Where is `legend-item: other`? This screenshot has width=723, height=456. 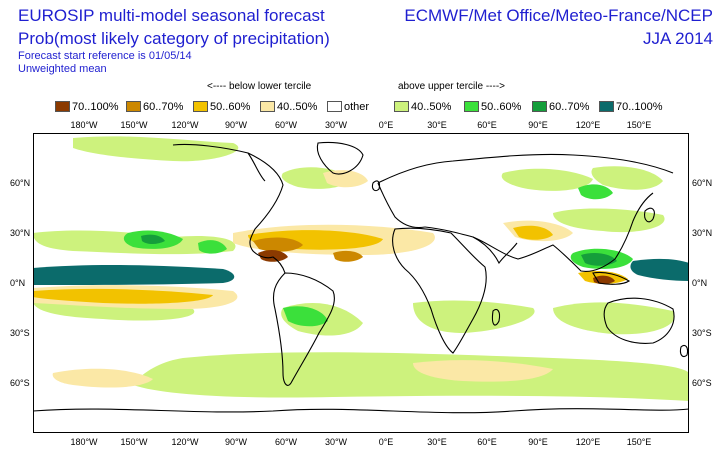
legend-item: other is located at coordinates (348, 106).